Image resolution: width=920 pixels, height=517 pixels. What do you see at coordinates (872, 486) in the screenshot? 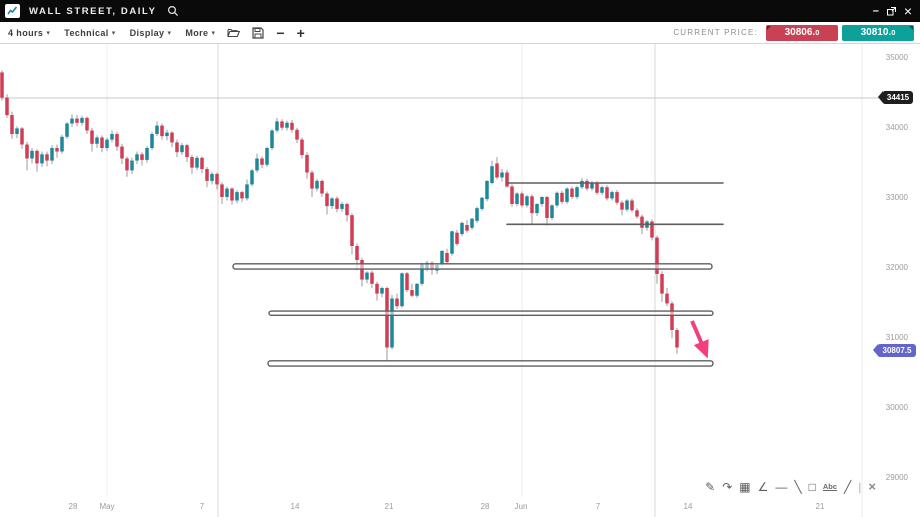
I see `close-tool-icon: ×` at bounding box center [872, 486].